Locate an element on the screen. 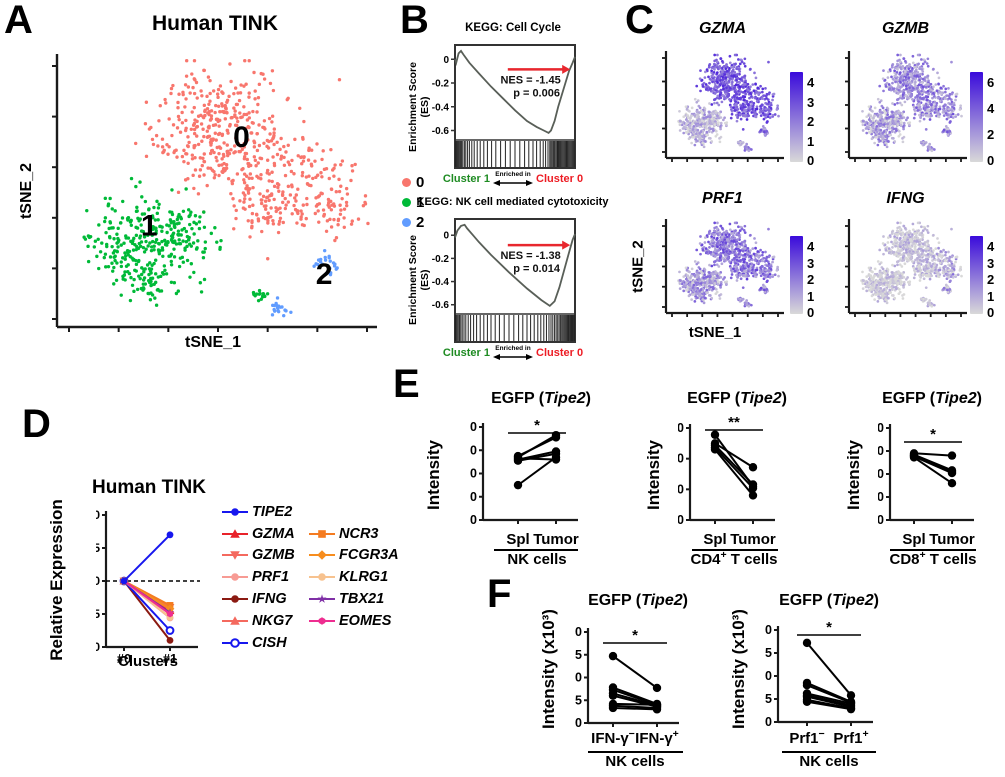 This screenshot has height=777, width=1005. colorbar-tick: 4 is located at coordinates (811, 82).